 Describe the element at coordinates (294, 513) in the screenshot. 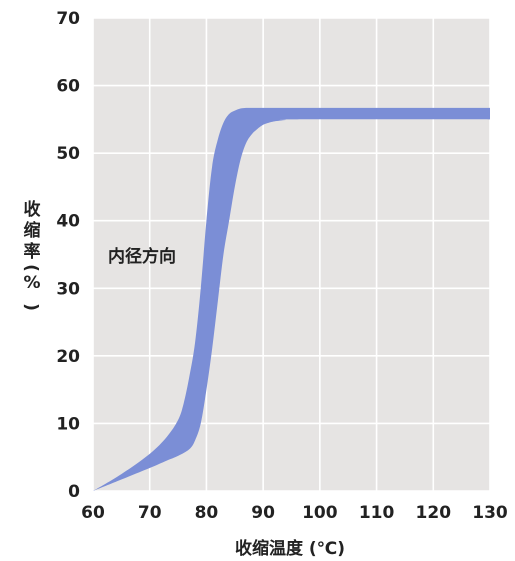

I see `x-axis-tick-labels: 60 70 80 90 100 110 120 130` at that location.